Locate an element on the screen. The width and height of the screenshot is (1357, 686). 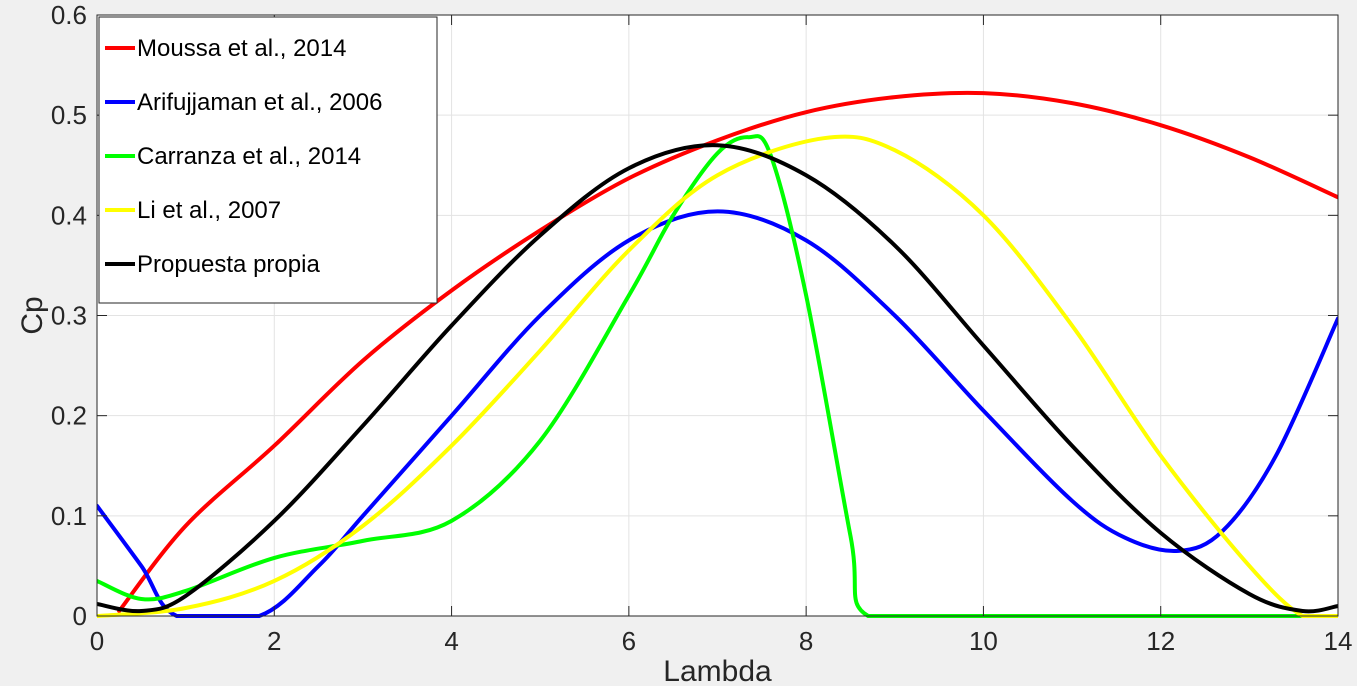
x-tick-label: 14 is located at coordinates (1338, 641).